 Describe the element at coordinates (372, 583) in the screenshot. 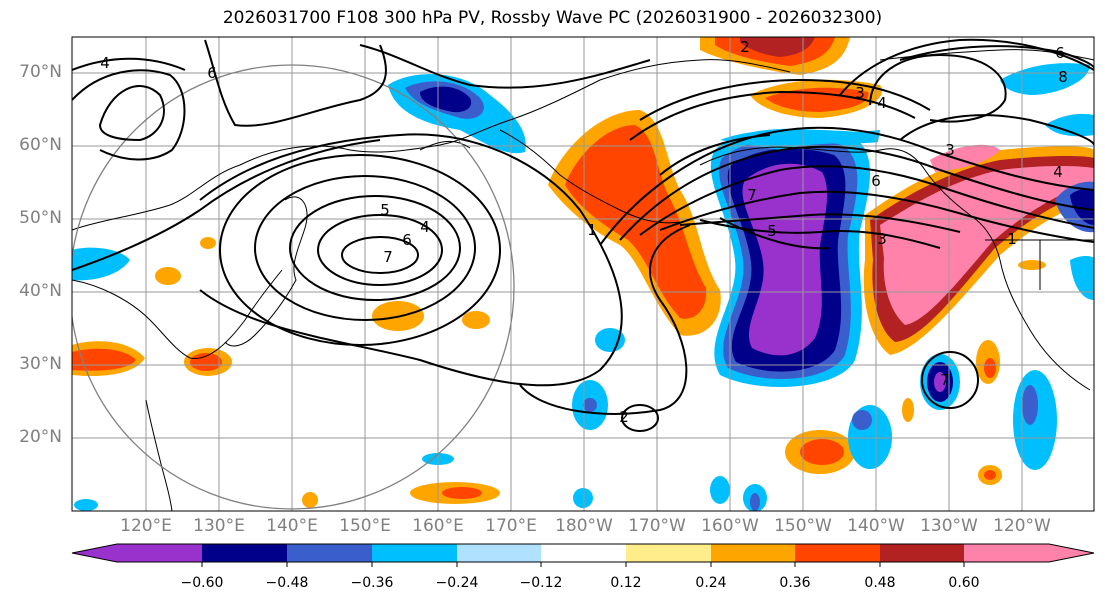

I see `colorbar-tick-label: −0.36` at that location.